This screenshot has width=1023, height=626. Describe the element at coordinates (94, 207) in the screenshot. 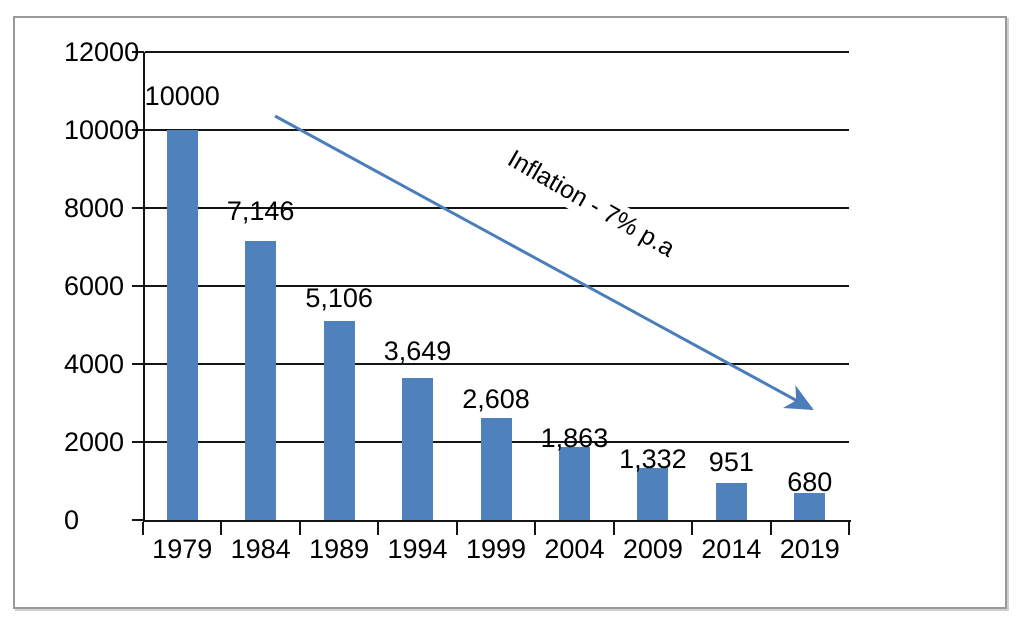

I see `y-axis-tick-label: 8000` at that location.